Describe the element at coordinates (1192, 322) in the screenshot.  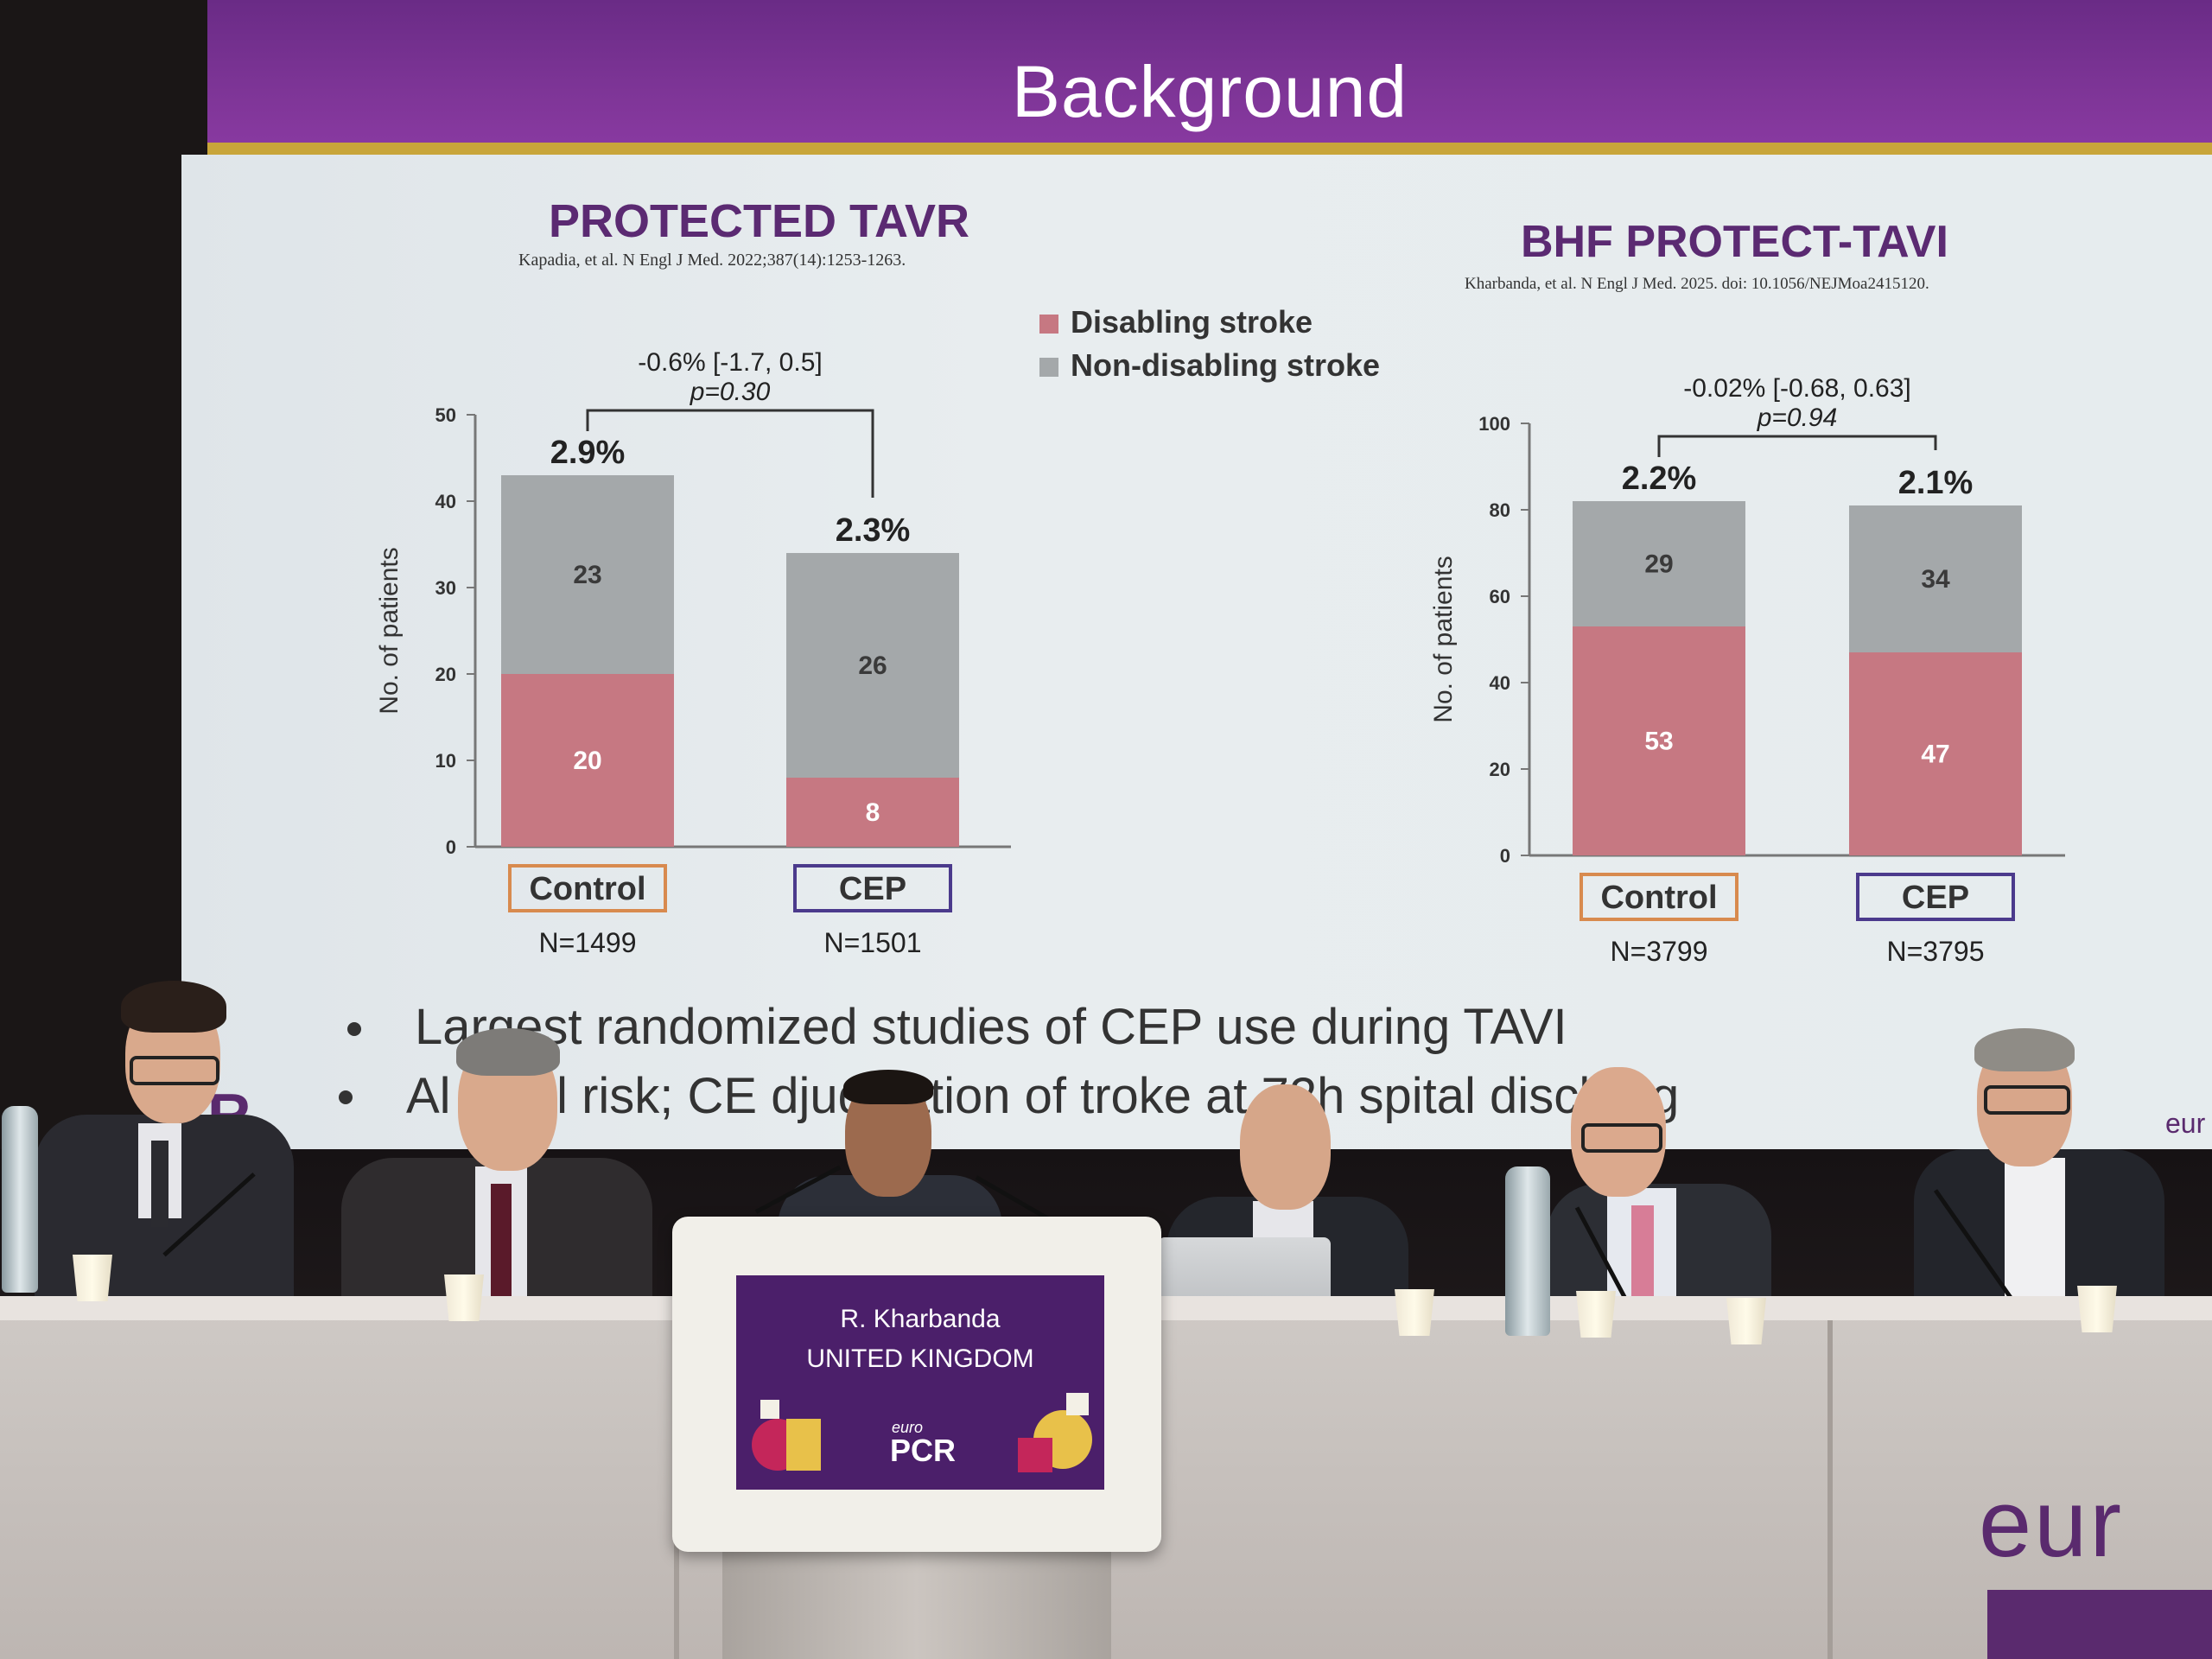
I see `legend-label: Disabling stroke` at that location.